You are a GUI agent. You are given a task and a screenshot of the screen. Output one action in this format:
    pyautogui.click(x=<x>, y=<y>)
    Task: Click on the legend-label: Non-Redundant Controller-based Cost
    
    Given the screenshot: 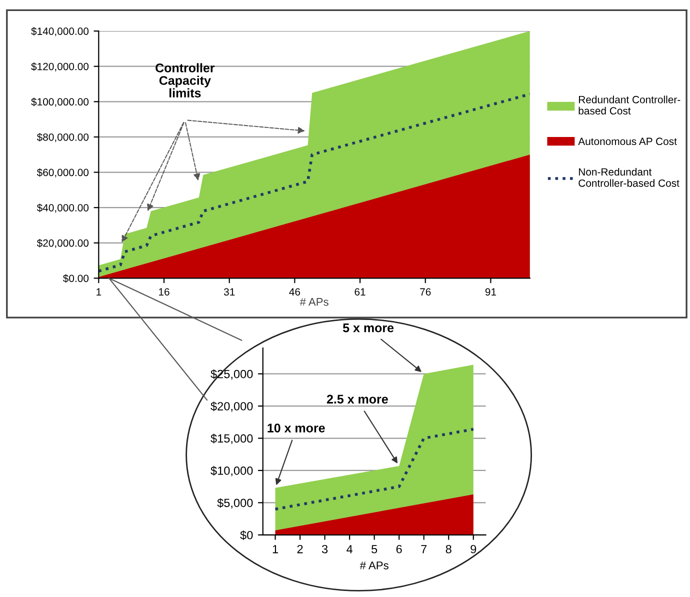 What is the action you would take?
    pyautogui.click(x=629, y=177)
    